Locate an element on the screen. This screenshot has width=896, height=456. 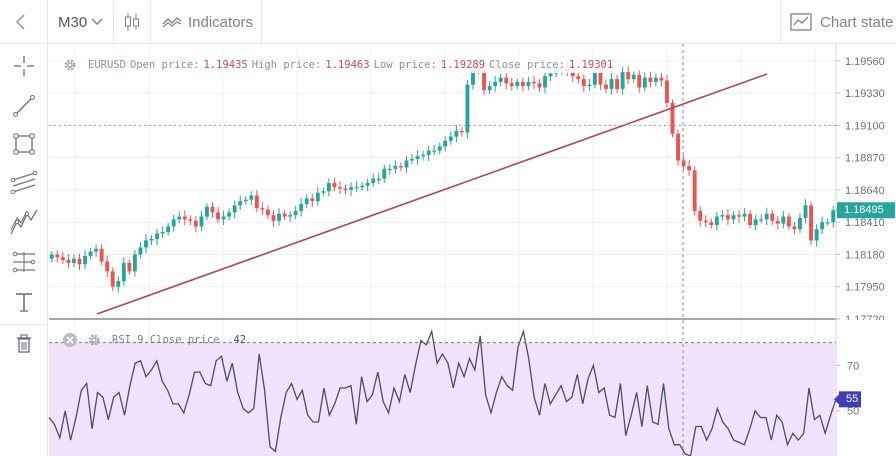
fibonacci-tool is located at coordinates (23, 222).